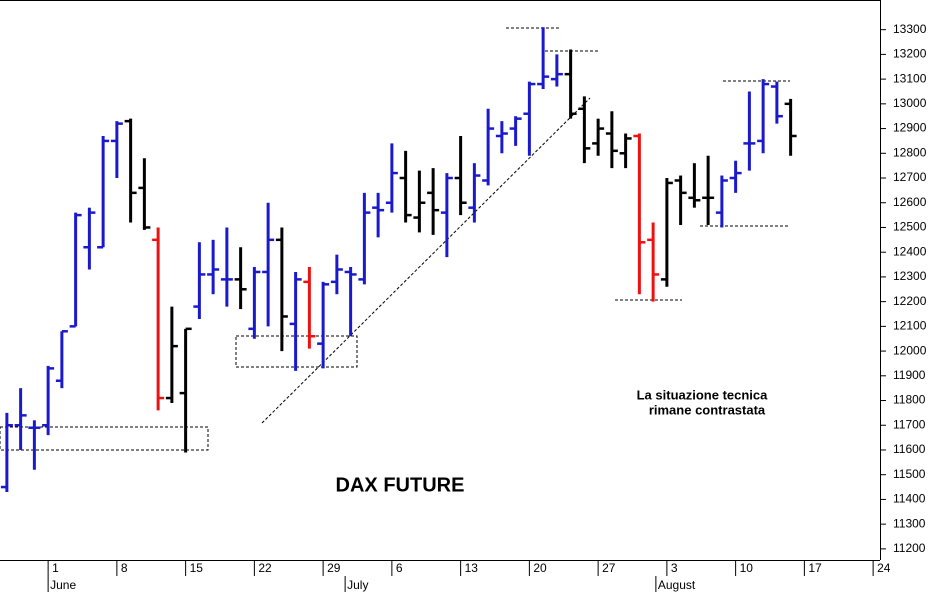 The width and height of the screenshot is (929, 592). Describe the element at coordinates (677, 585) in the screenshot. I see `month-label: August` at that location.